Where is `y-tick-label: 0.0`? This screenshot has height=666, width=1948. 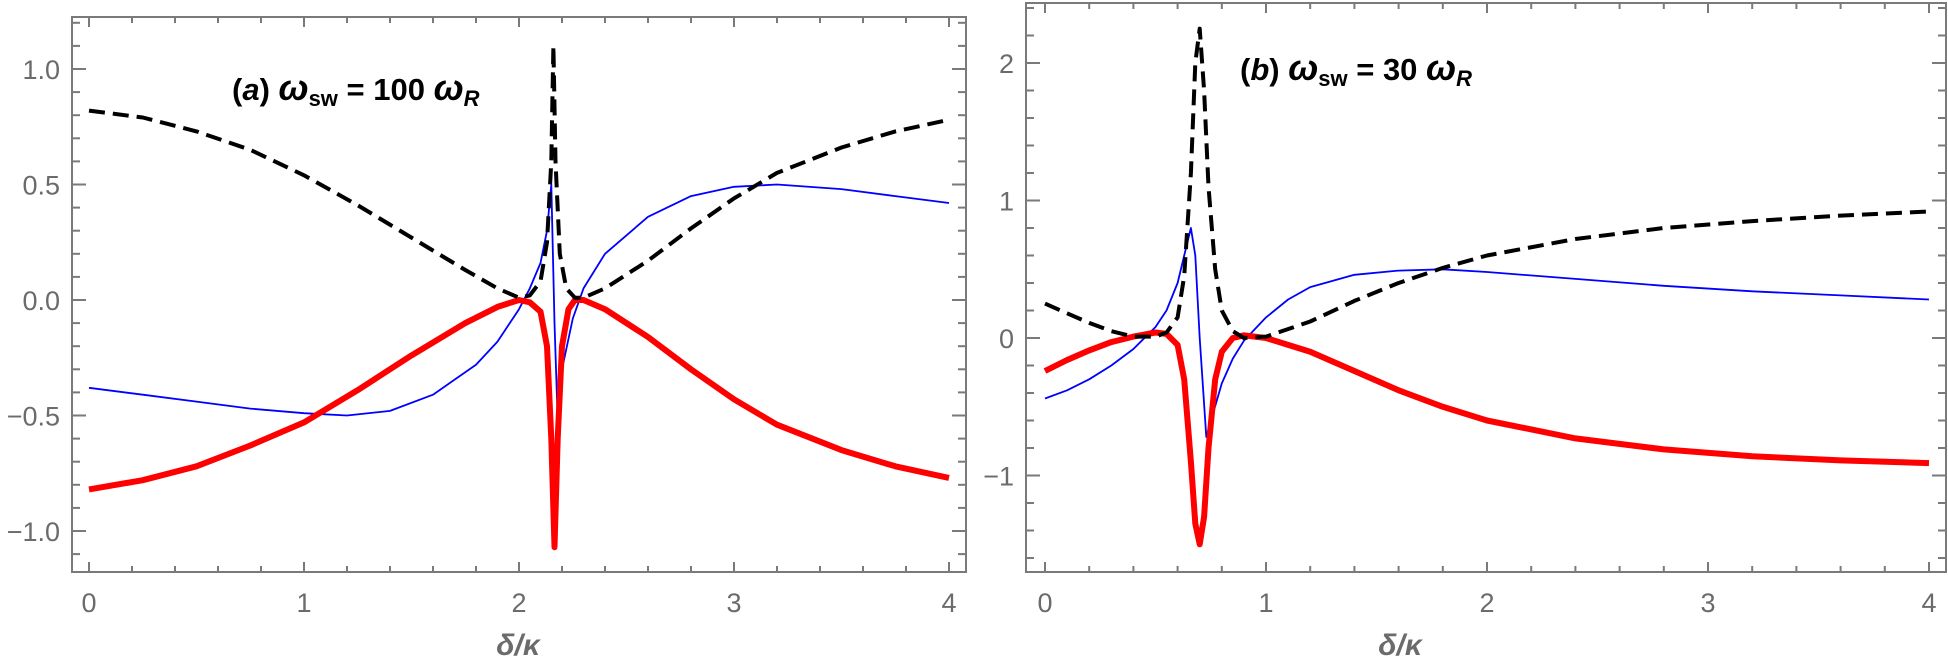
y-tick-label: 0.0 is located at coordinates (41, 301).